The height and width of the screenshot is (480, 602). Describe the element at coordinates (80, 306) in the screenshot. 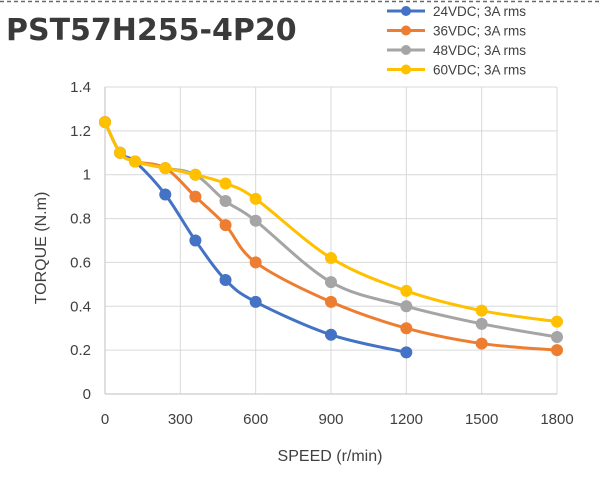

I see `y-tick-label: 0.4` at that location.